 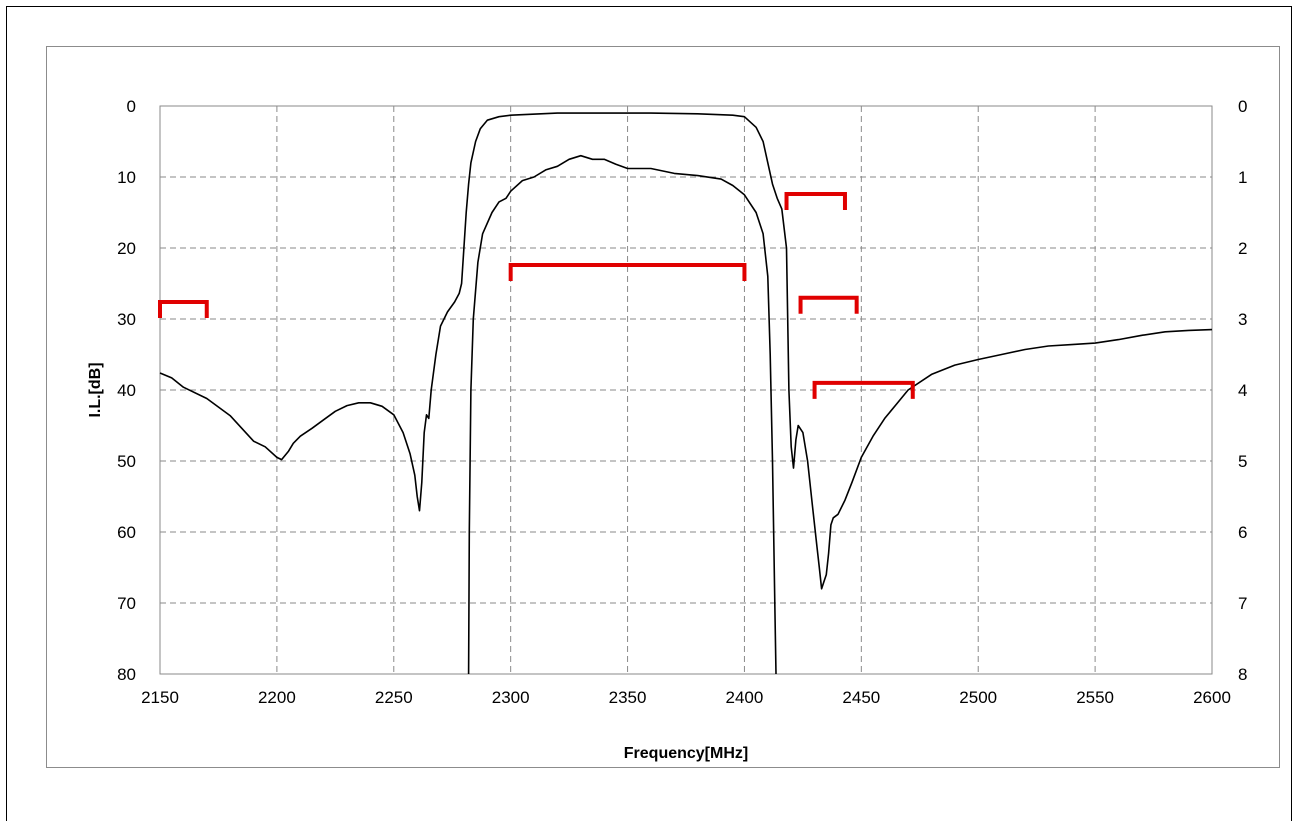 What do you see at coordinates (1242, 461) in the screenshot?
I see `y-right-tick-label: 5` at bounding box center [1242, 461].